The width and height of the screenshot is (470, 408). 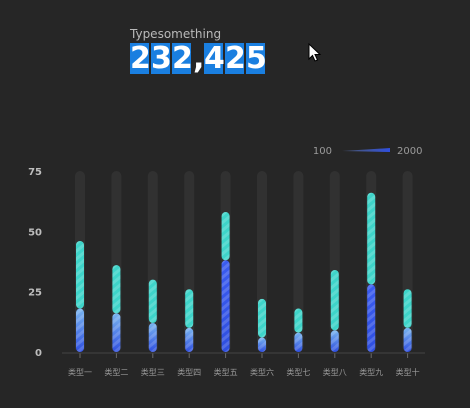 What do you see at coordinates (176, 34) in the screenshot?
I see `counter-label: Typesomething` at bounding box center [176, 34].